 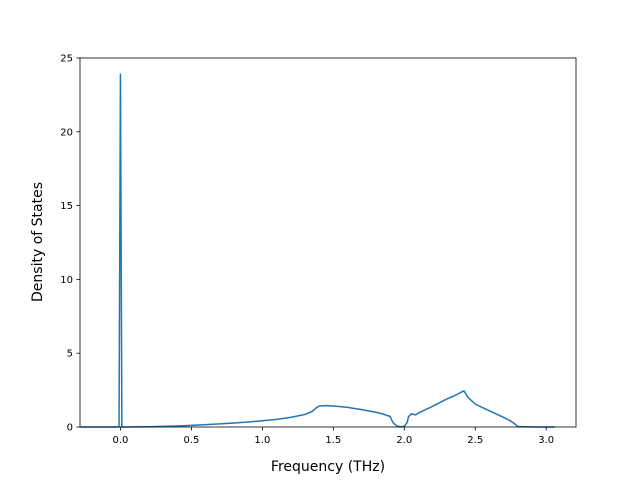 I want to click on x-tick-label: 1.5, so click(x=333, y=440).